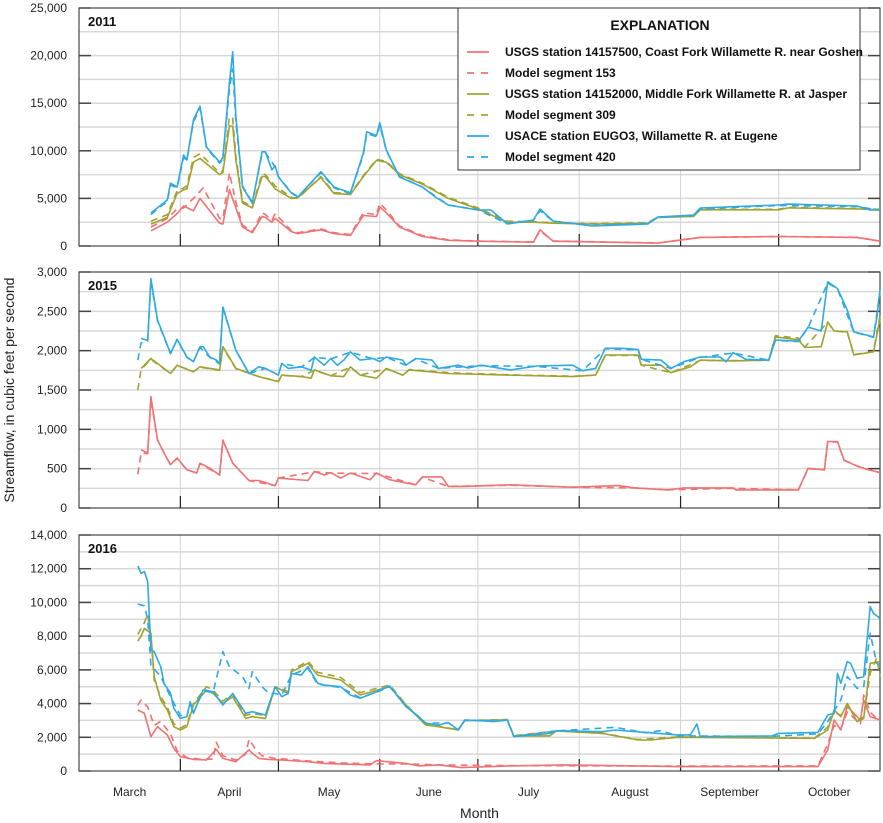  What do you see at coordinates (560, 73) in the screenshot?
I see `legend-label: Model segment 153` at bounding box center [560, 73].